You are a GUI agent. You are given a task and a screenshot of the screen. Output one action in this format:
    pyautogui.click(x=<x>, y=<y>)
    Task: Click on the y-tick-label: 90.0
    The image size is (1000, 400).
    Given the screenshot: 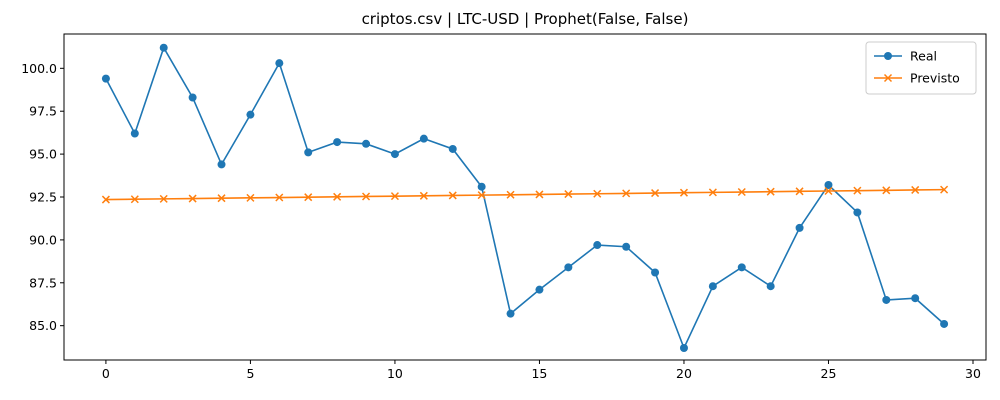 What is the action you would take?
    pyautogui.click(x=43, y=239)
    